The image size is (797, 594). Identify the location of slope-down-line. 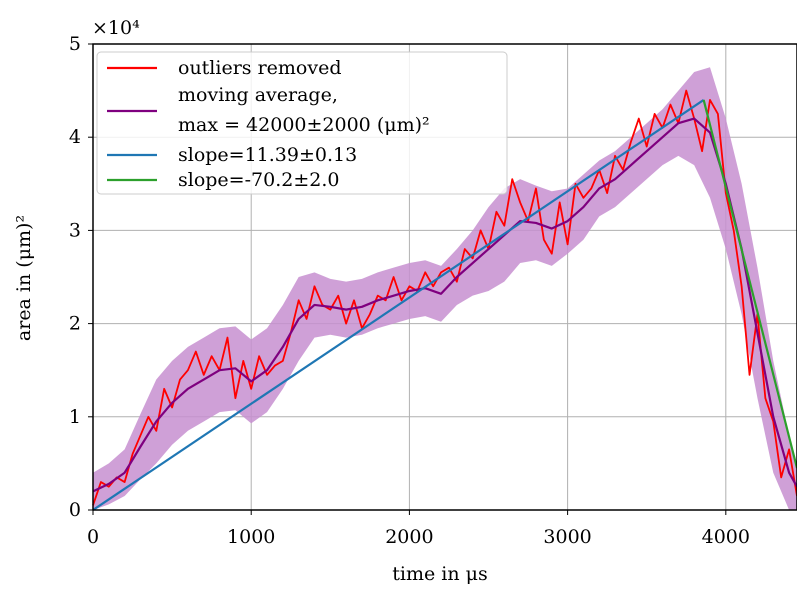
(749, 284).